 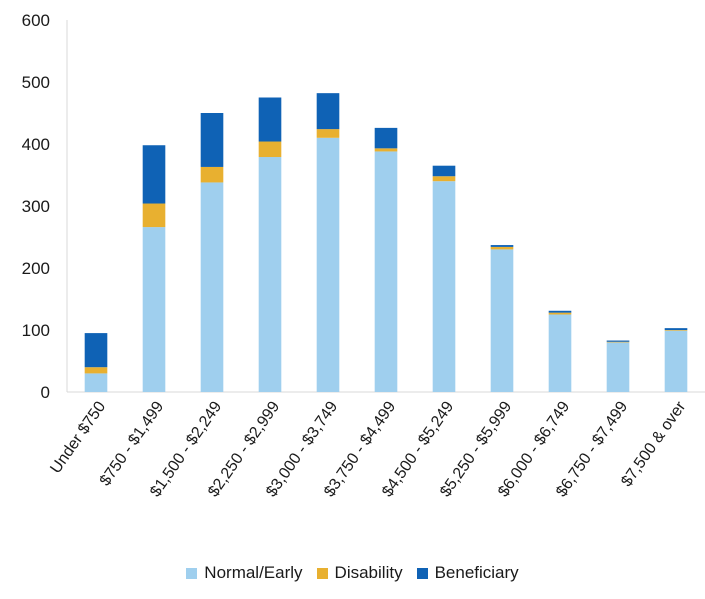 I want to click on y-tick-labels: 0 100 200 300 400 500 600, so click(x=36, y=206).